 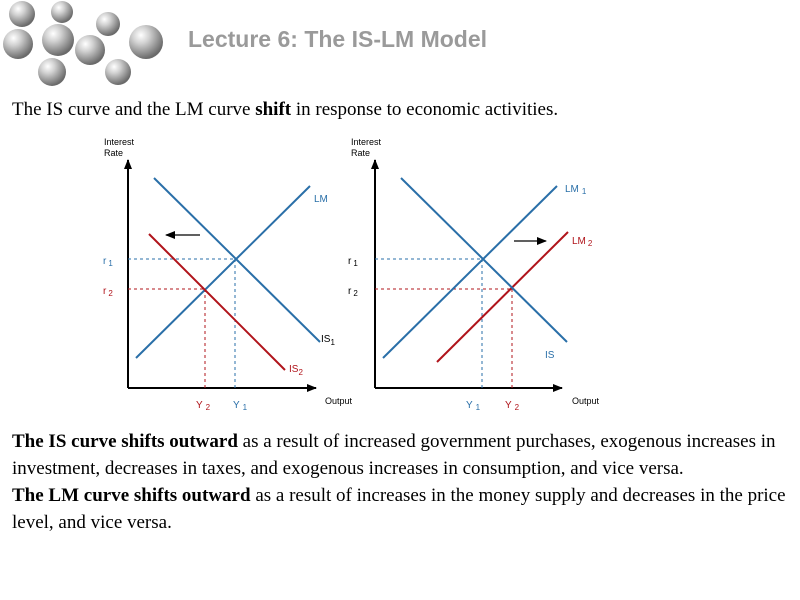 I want to click on right-lm1-curve, so click(x=470, y=272).